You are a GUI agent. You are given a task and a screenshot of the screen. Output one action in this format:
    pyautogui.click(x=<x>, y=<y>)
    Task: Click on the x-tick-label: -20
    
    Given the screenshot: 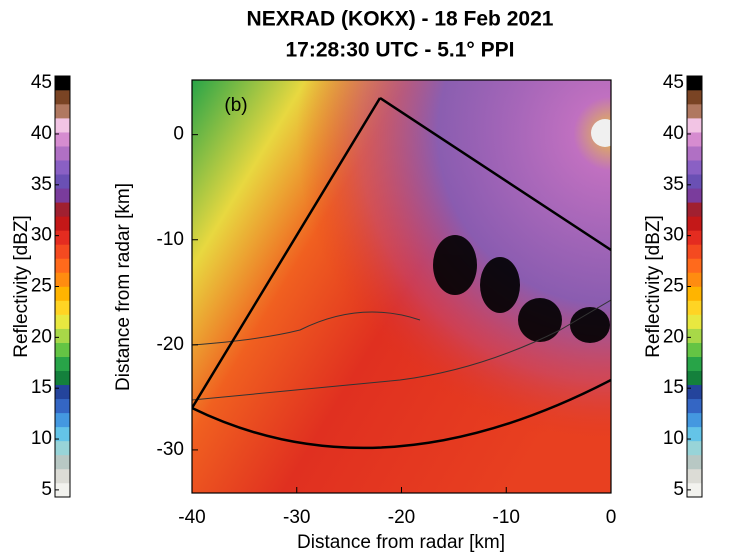 What is the action you would take?
    pyautogui.click(x=401, y=517)
    